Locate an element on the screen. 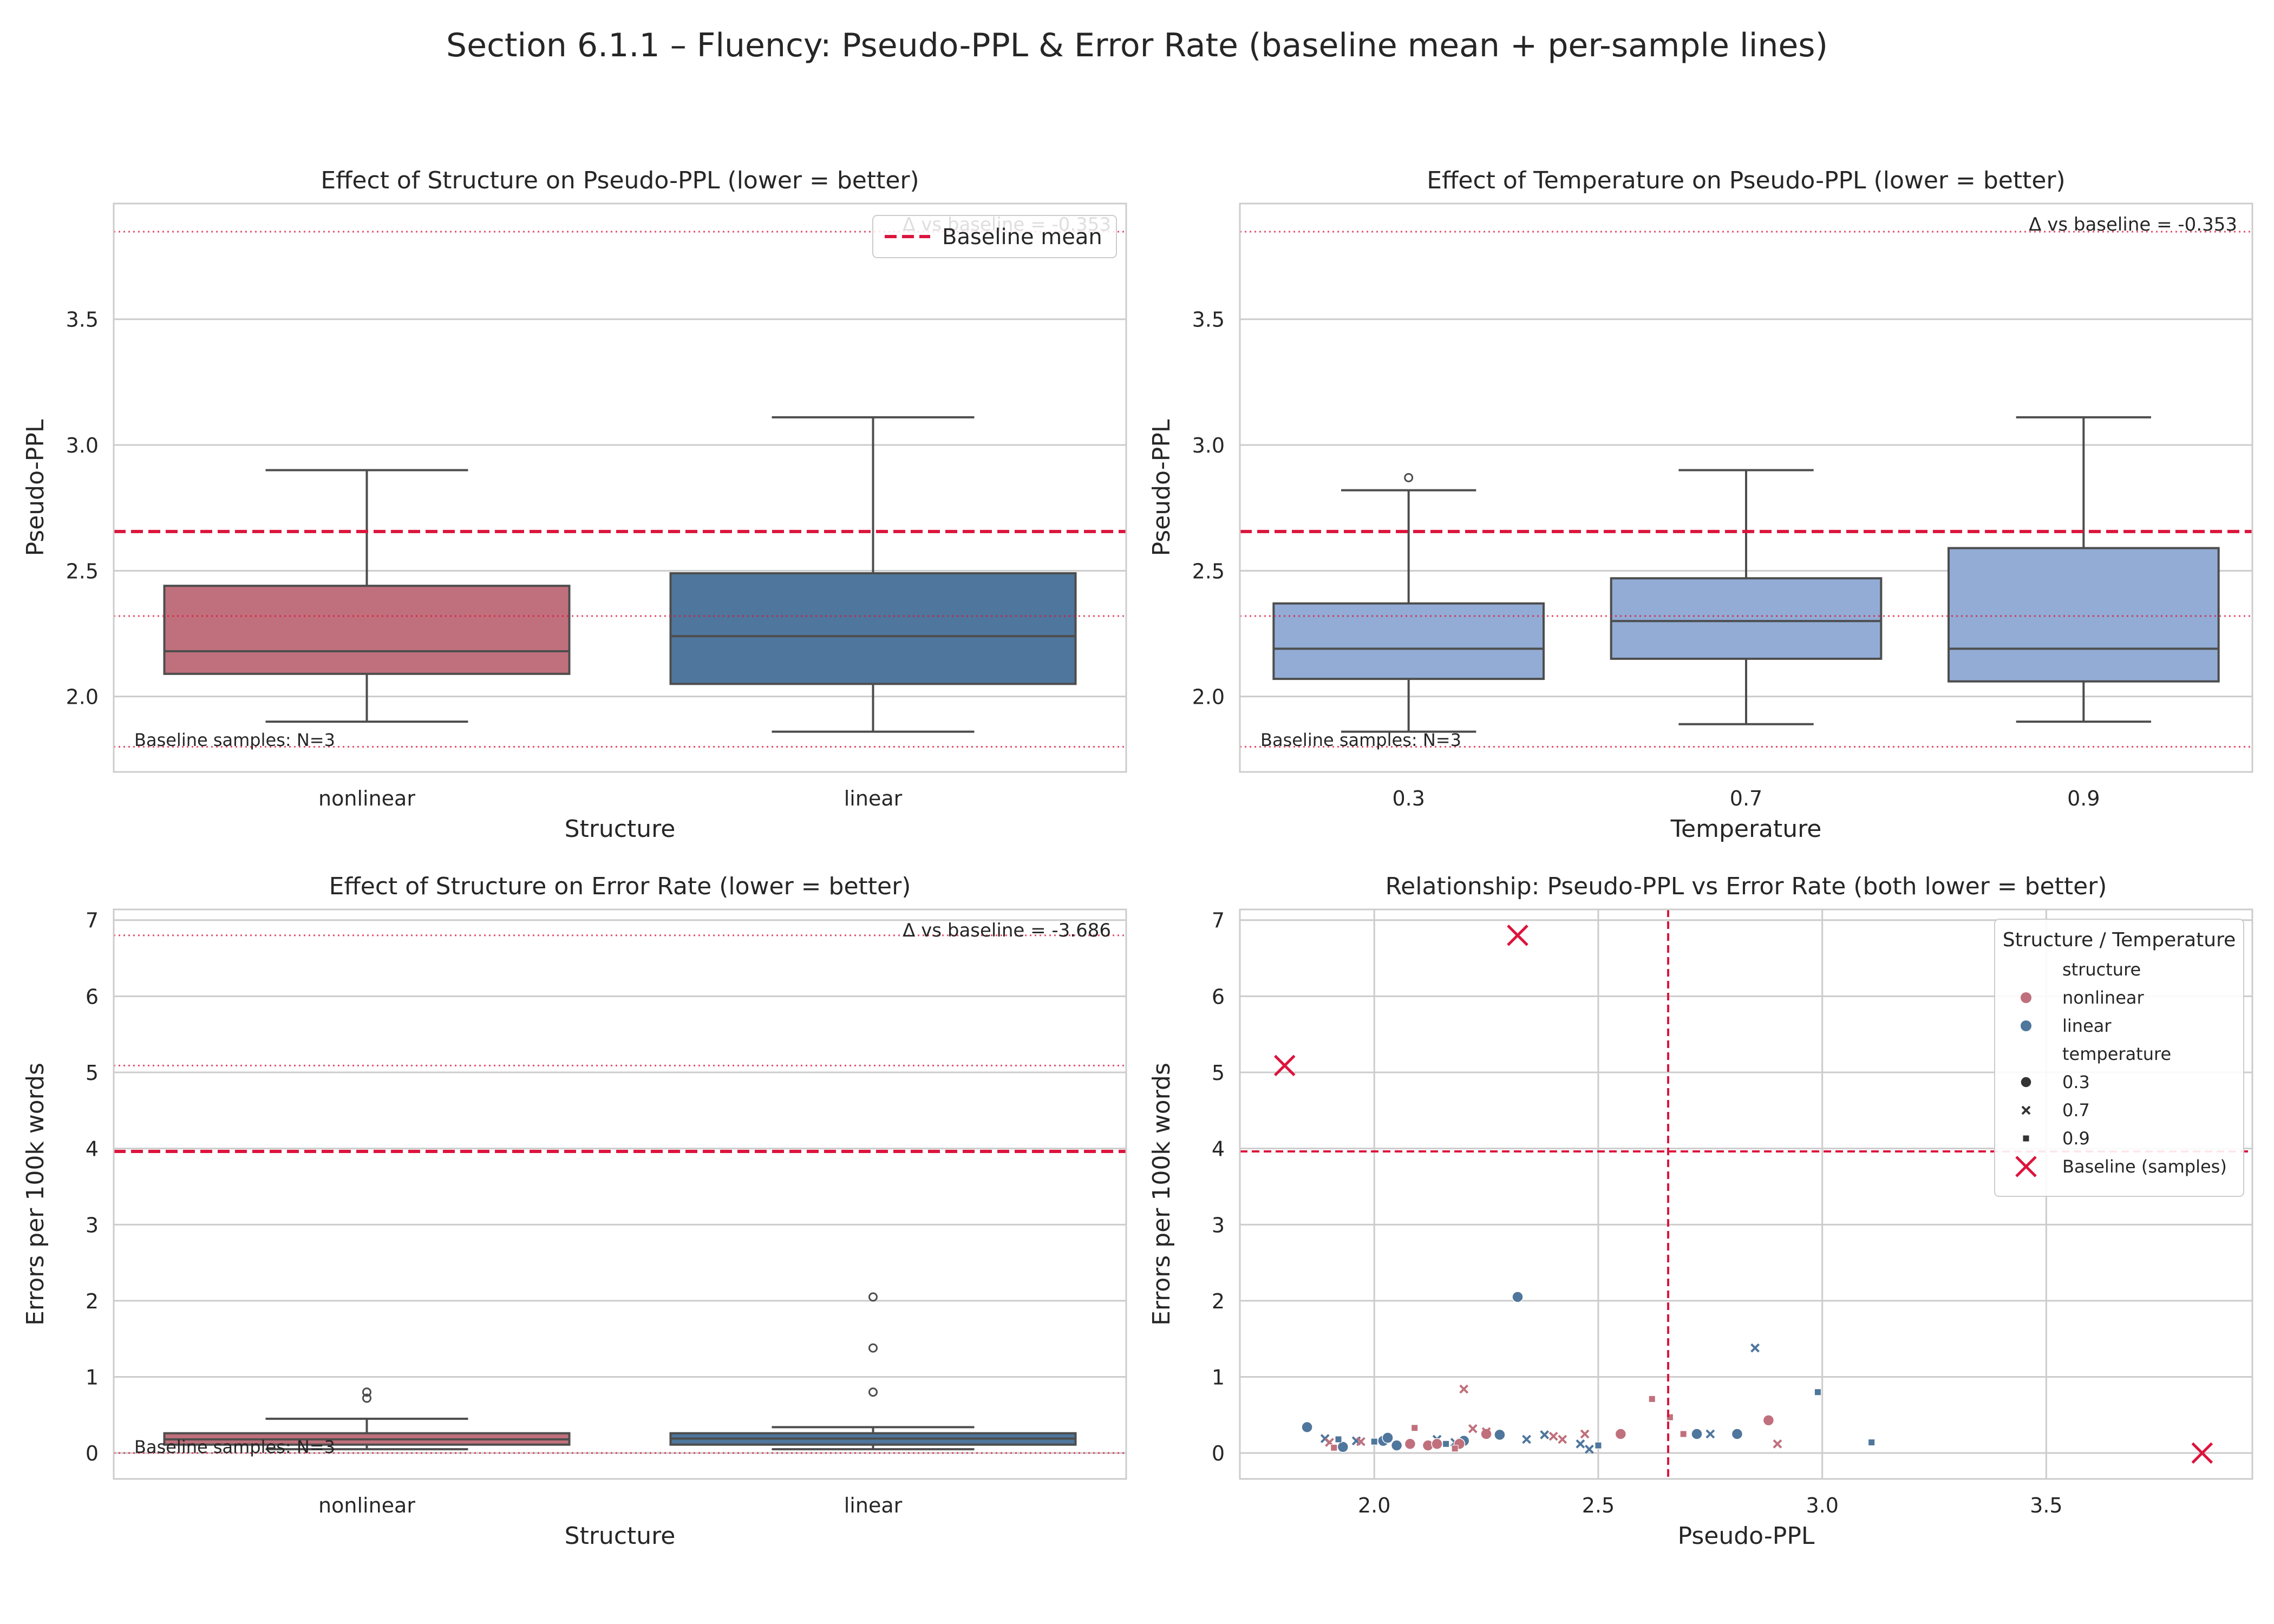 The height and width of the screenshot is (1624, 2274). y-tick-label: 0 is located at coordinates (1219, 1453).